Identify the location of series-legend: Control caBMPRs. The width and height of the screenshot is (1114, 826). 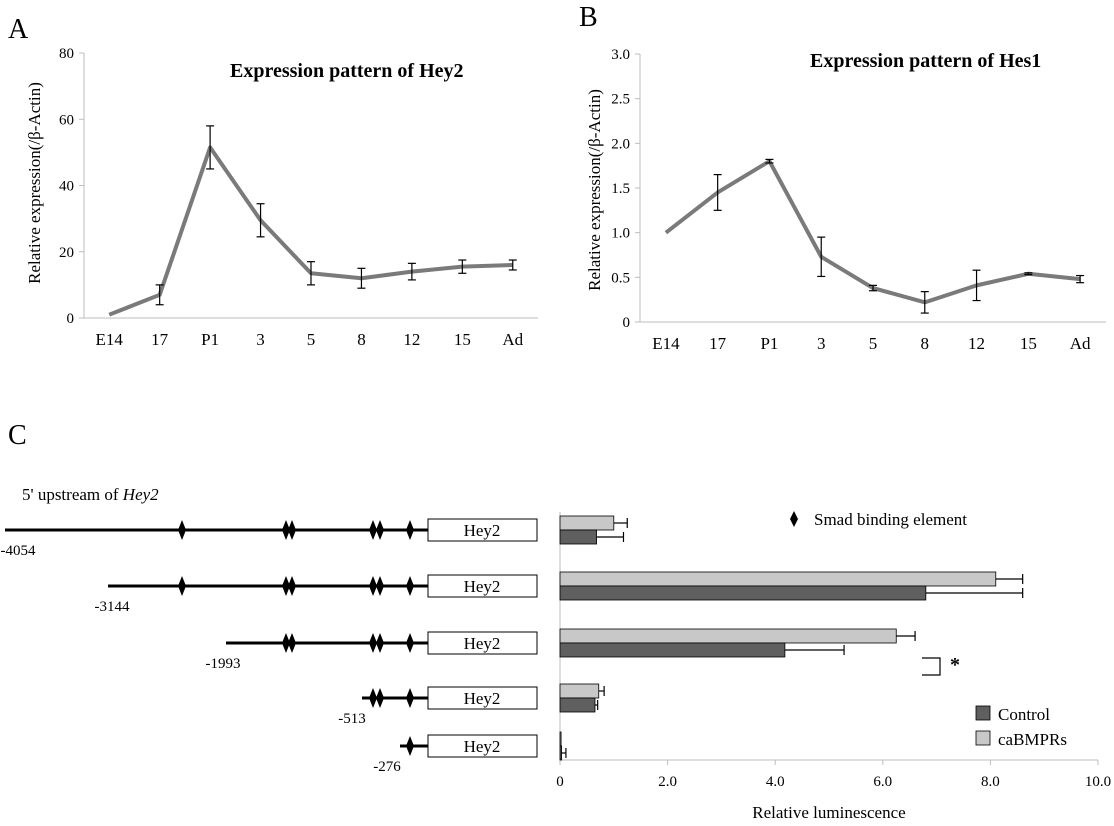
(1021, 727).